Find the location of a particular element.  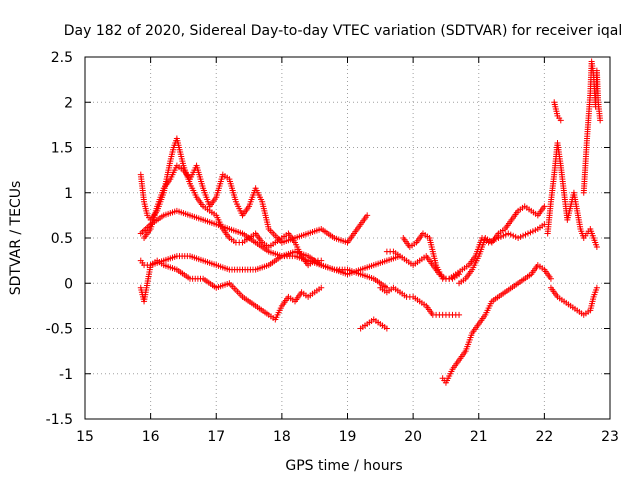

x-tick-labels: 15 16 17 18 19 20 21 22 23 is located at coordinates (347, 437).